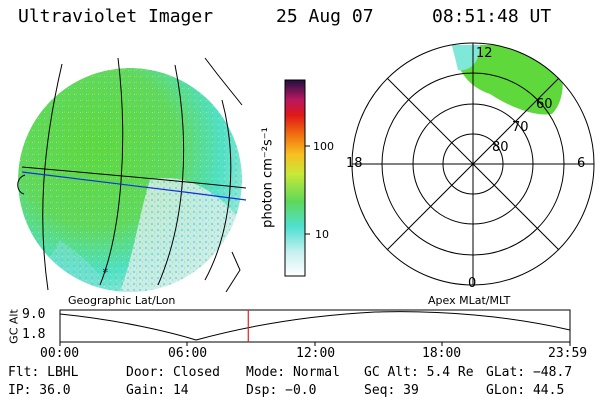  What do you see at coordinates (157, 390) in the screenshot?
I see `gain-status: Gain: 14` at bounding box center [157, 390].